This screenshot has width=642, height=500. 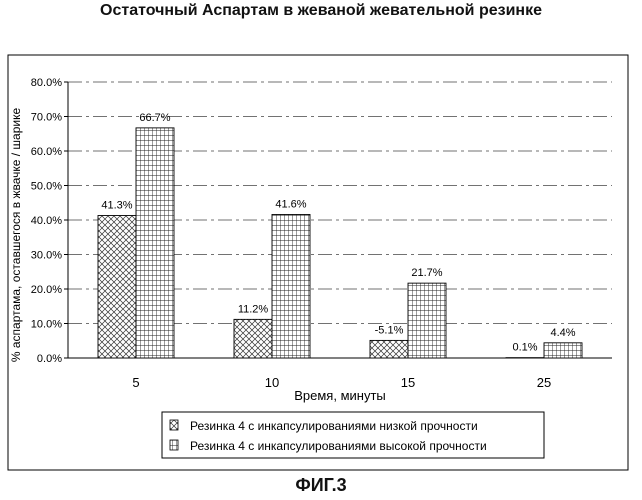 What do you see at coordinates (340, 395) in the screenshot?
I see `x-axis-label: Время, минуты` at bounding box center [340, 395].